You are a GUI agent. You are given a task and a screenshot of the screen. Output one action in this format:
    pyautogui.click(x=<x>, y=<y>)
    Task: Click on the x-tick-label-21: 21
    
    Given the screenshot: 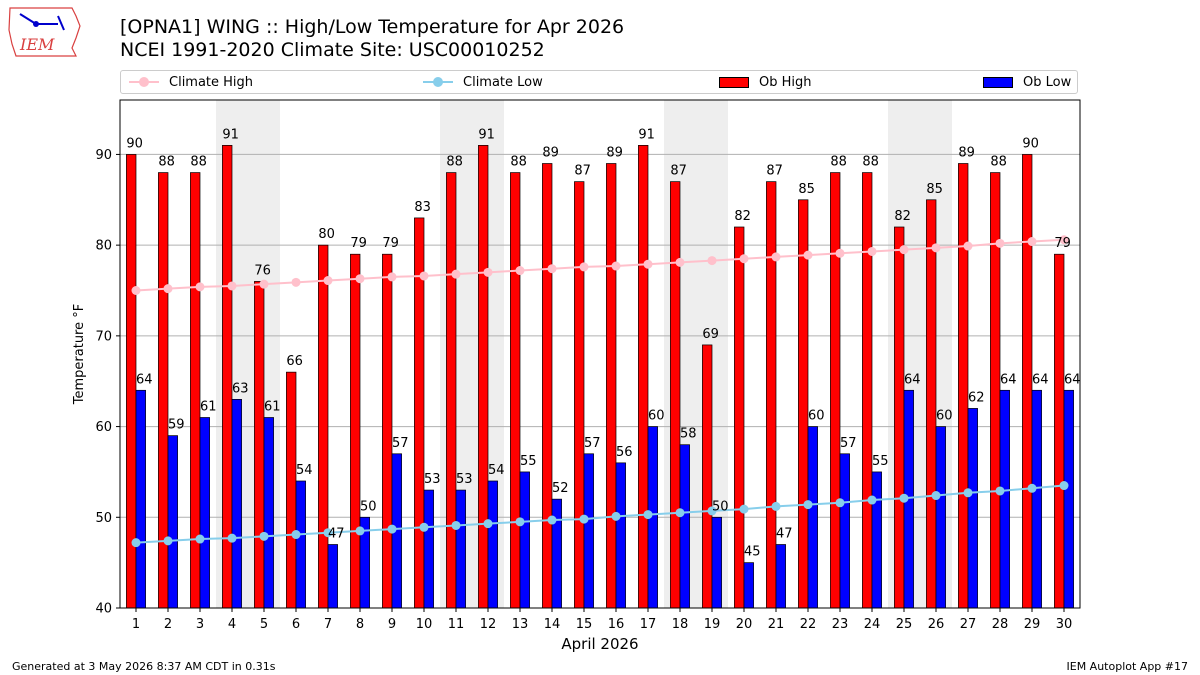 What is the action you would take?
    pyautogui.click(x=776, y=624)
    